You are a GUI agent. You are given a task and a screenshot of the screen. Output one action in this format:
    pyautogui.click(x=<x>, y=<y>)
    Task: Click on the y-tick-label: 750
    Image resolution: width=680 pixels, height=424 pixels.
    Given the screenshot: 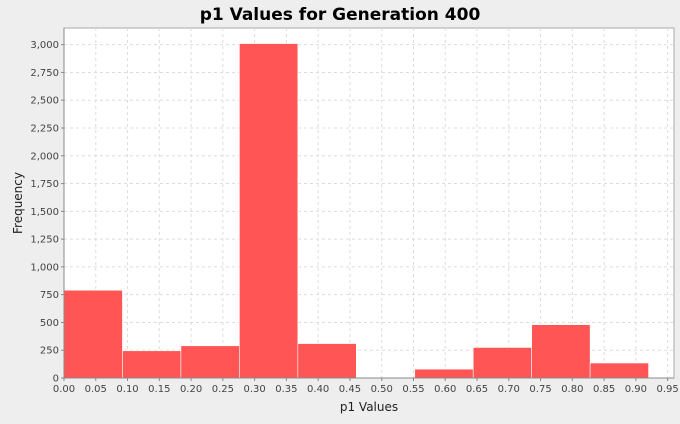 What is the action you would take?
    pyautogui.click(x=49, y=295)
    